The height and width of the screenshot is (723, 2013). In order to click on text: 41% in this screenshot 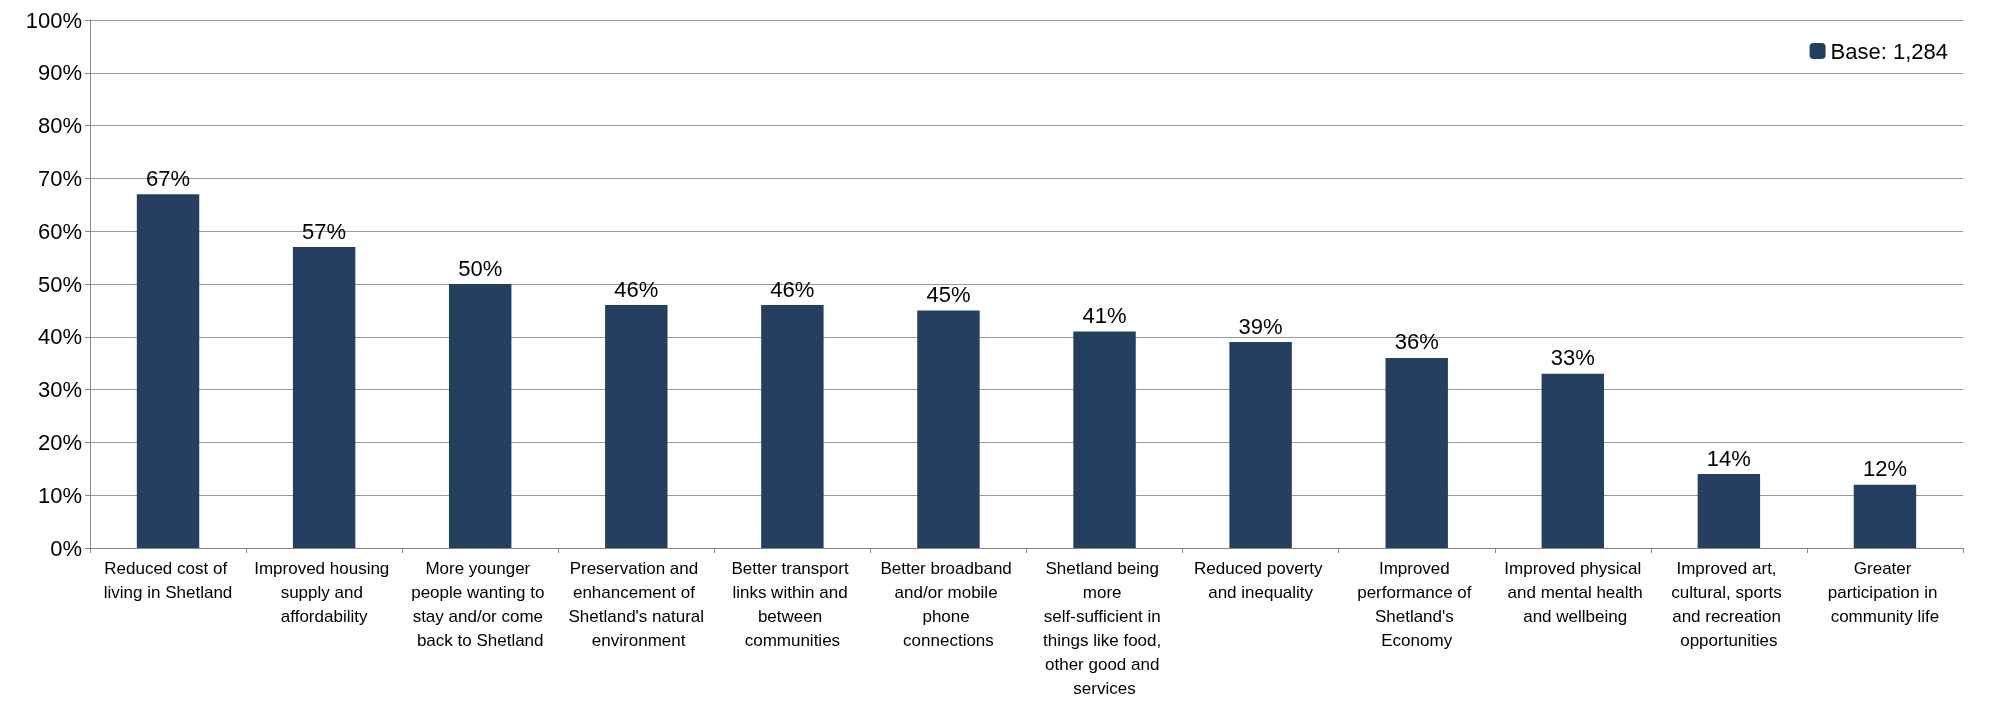, I will do `click(1104, 316)`.